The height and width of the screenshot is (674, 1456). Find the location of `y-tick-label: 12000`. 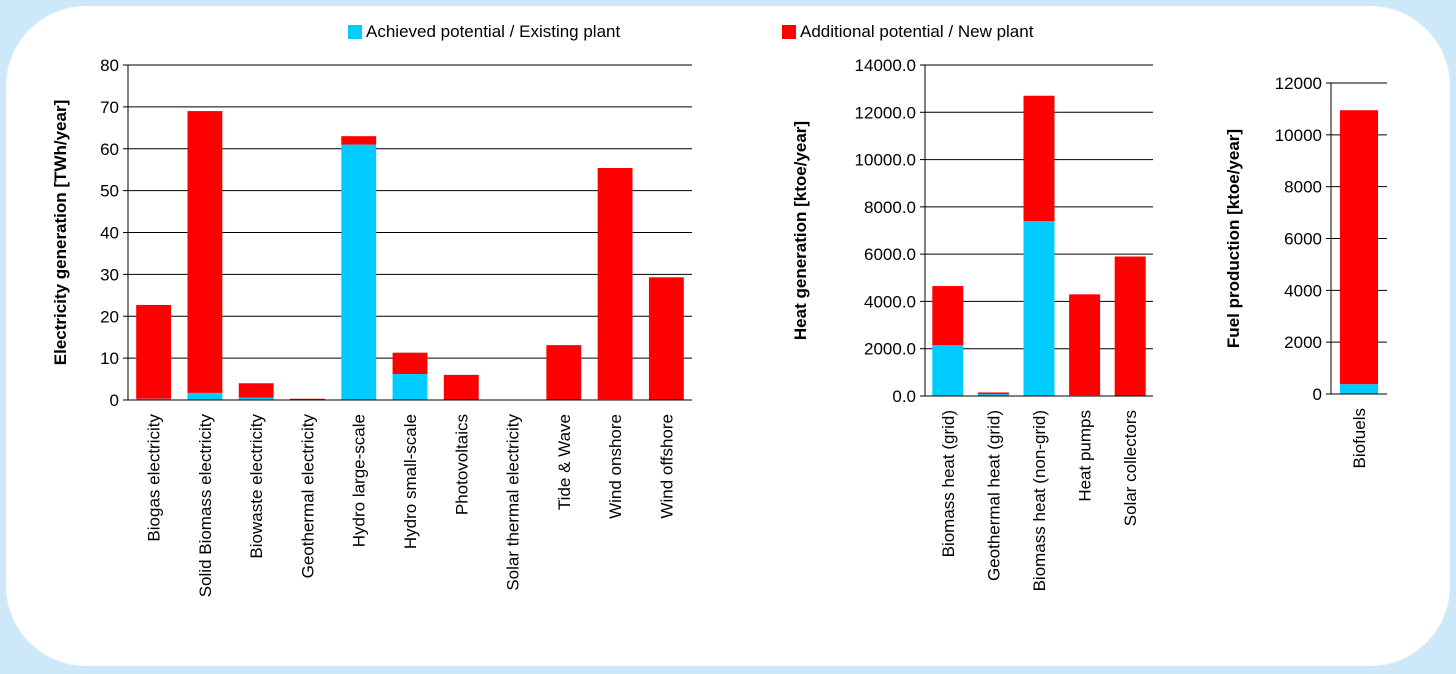

y-tick-label: 12000 is located at coordinates (1298, 83).